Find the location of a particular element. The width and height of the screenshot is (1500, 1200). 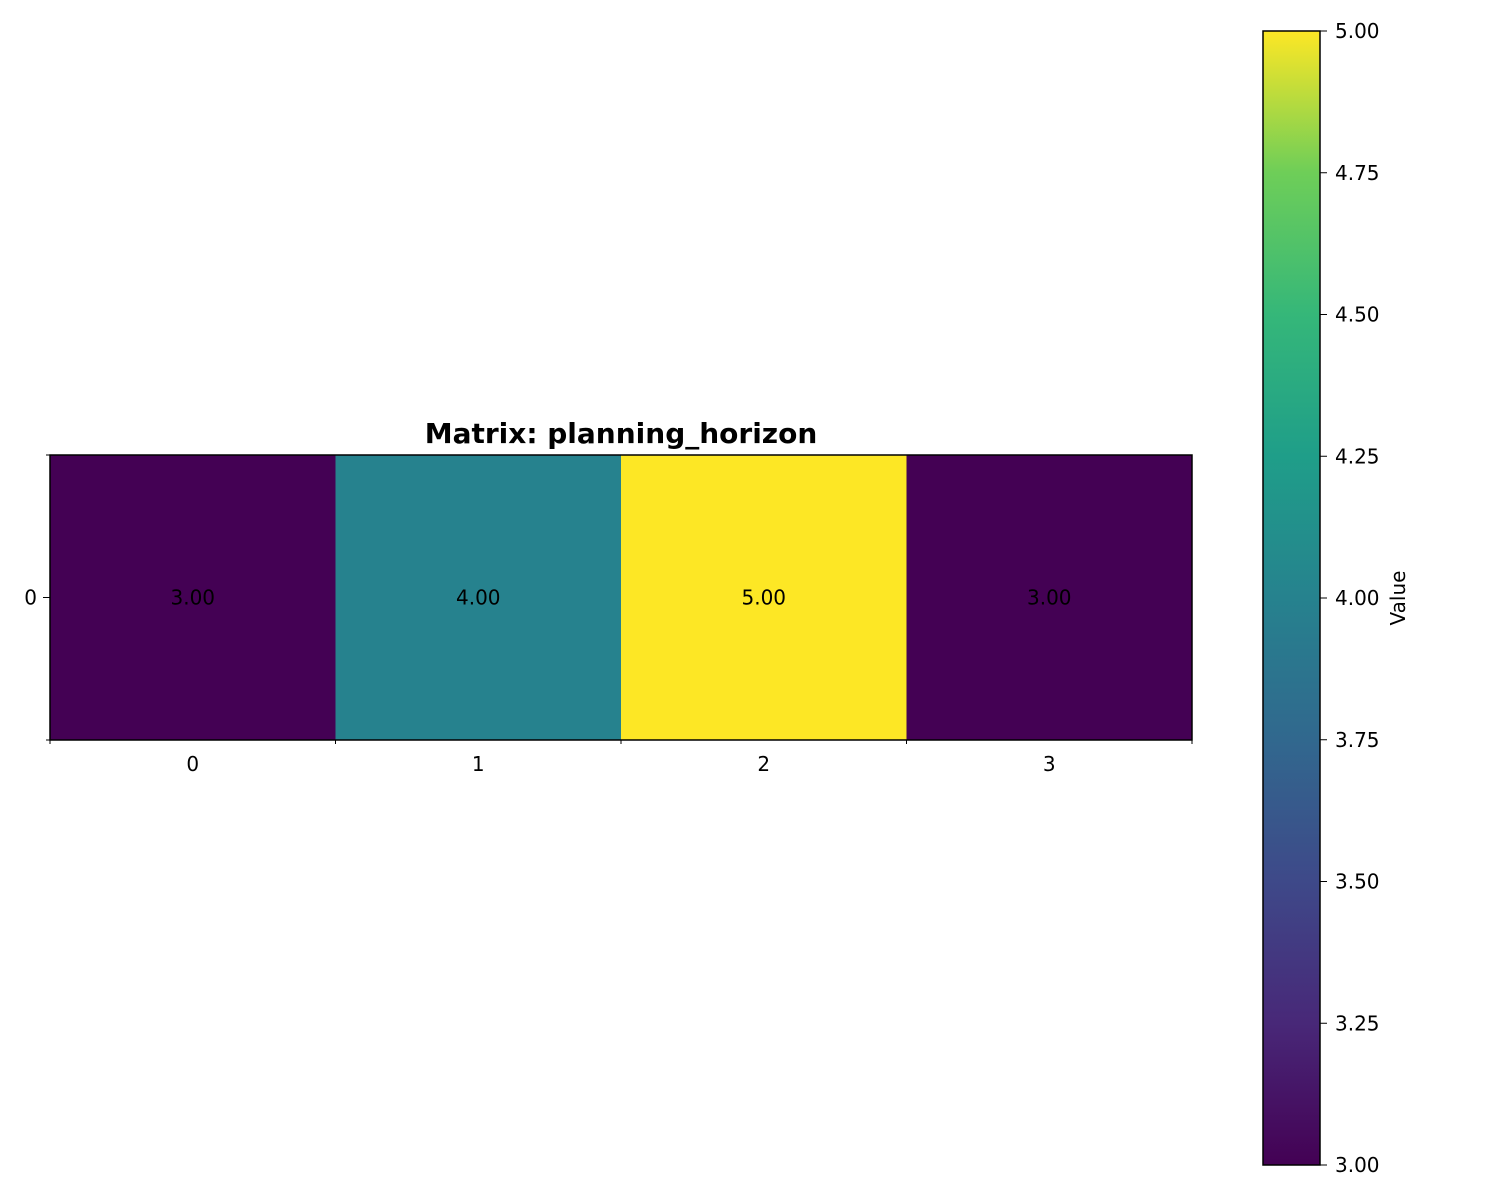

x-tick-label: 3 is located at coordinates (1049, 764).